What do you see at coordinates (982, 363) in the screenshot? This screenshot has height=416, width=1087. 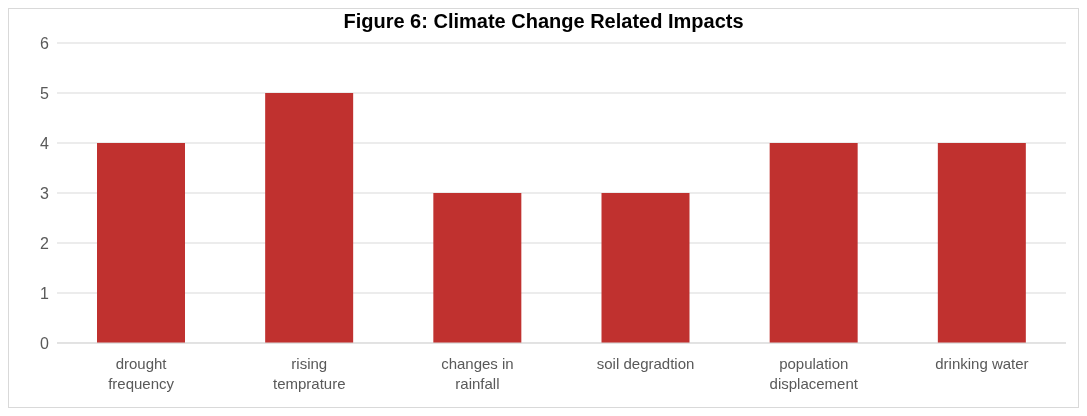 I see `x-tick-label: drinking water` at bounding box center [982, 363].